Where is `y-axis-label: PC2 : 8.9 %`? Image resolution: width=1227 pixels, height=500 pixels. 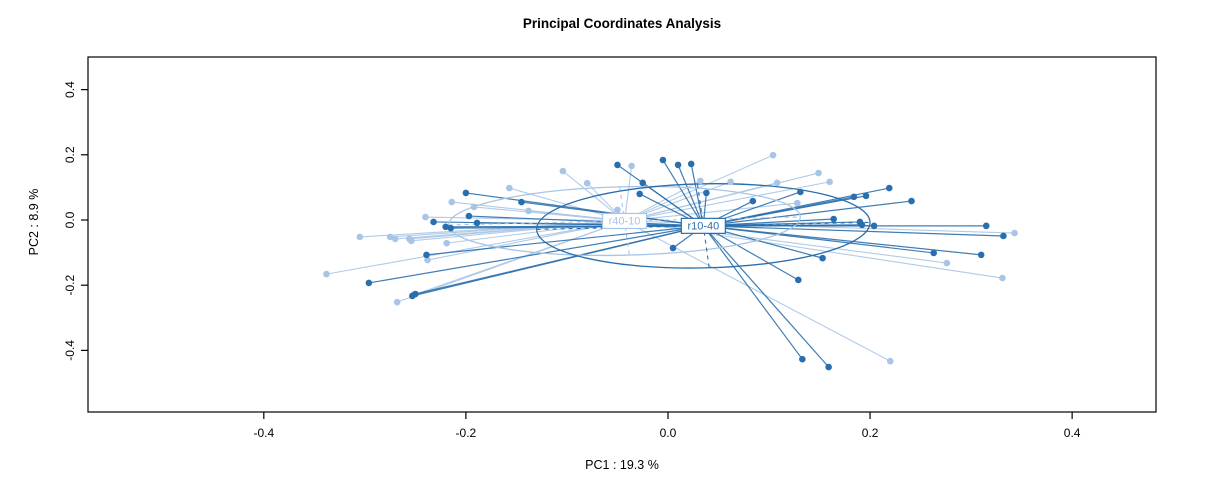 y-axis-label: PC2 : 8.9 % is located at coordinates (34, 222).